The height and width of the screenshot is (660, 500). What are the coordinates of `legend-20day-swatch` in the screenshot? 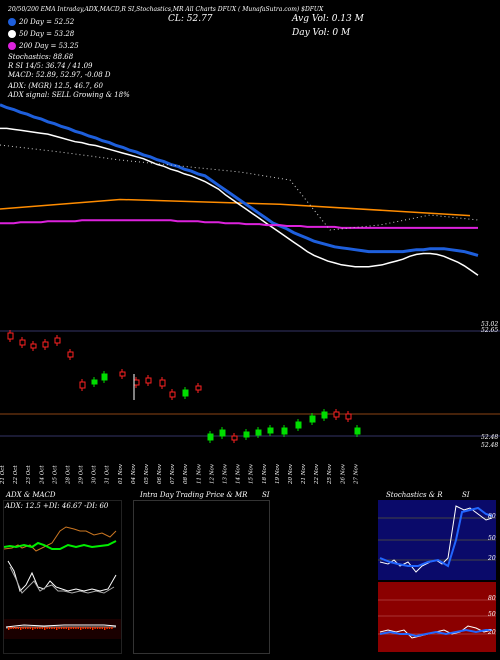 It's located at (12, 22).